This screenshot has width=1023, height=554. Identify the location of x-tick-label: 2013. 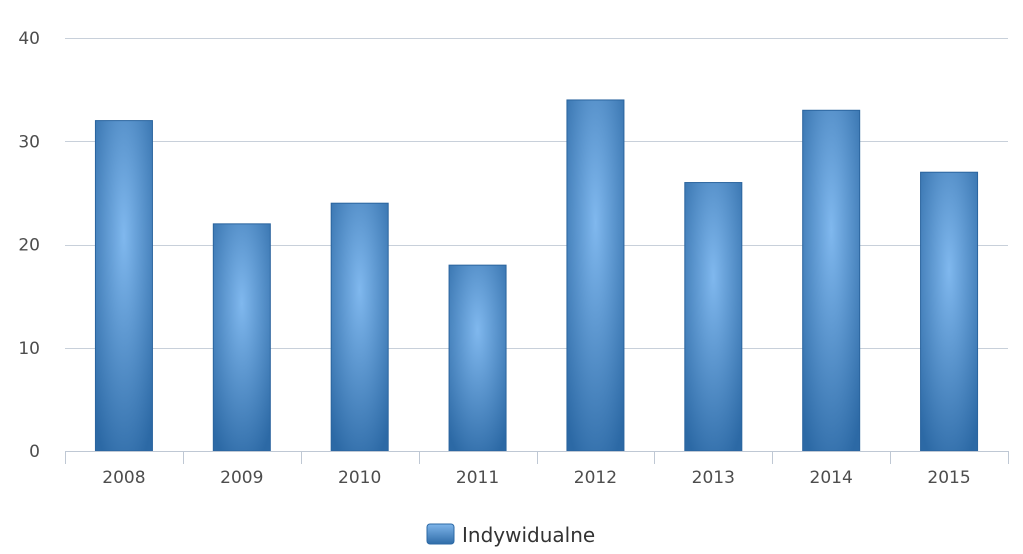
(713, 478).